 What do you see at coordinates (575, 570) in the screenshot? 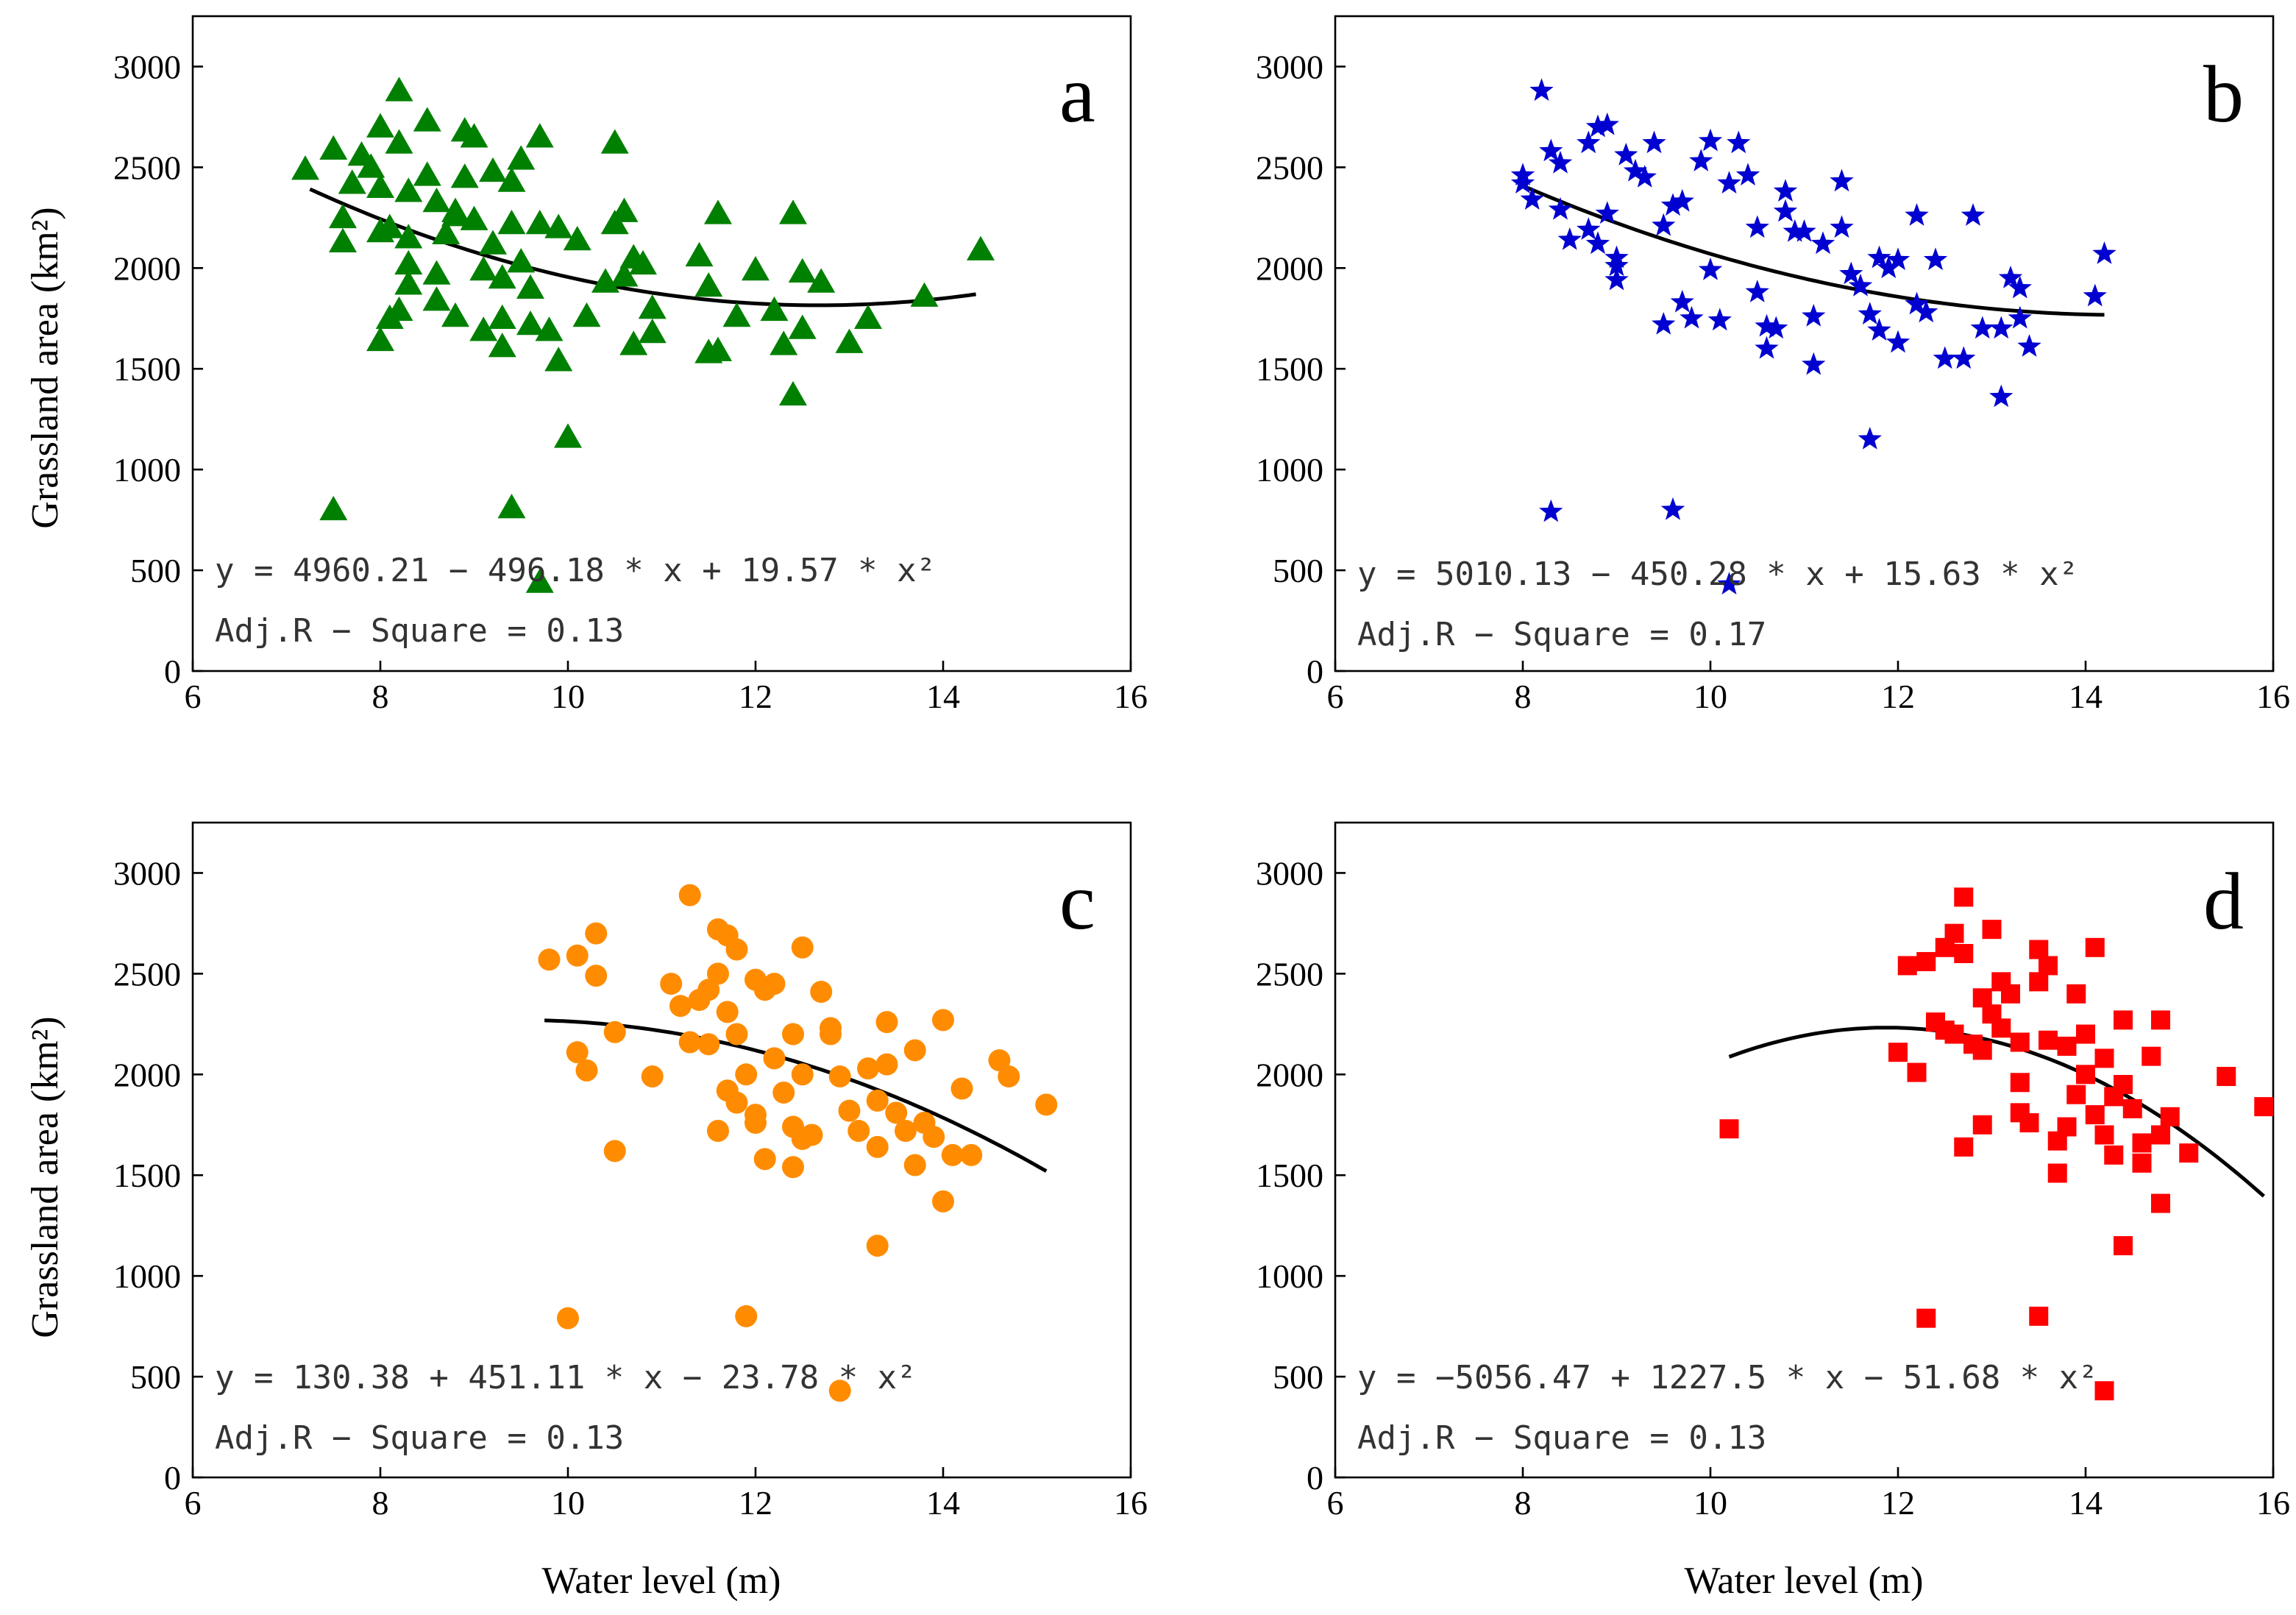
I see `fit-equation: y = 4960.21 − 496.18 * x + 19.57 * x²` at bounding box center [575, 570].